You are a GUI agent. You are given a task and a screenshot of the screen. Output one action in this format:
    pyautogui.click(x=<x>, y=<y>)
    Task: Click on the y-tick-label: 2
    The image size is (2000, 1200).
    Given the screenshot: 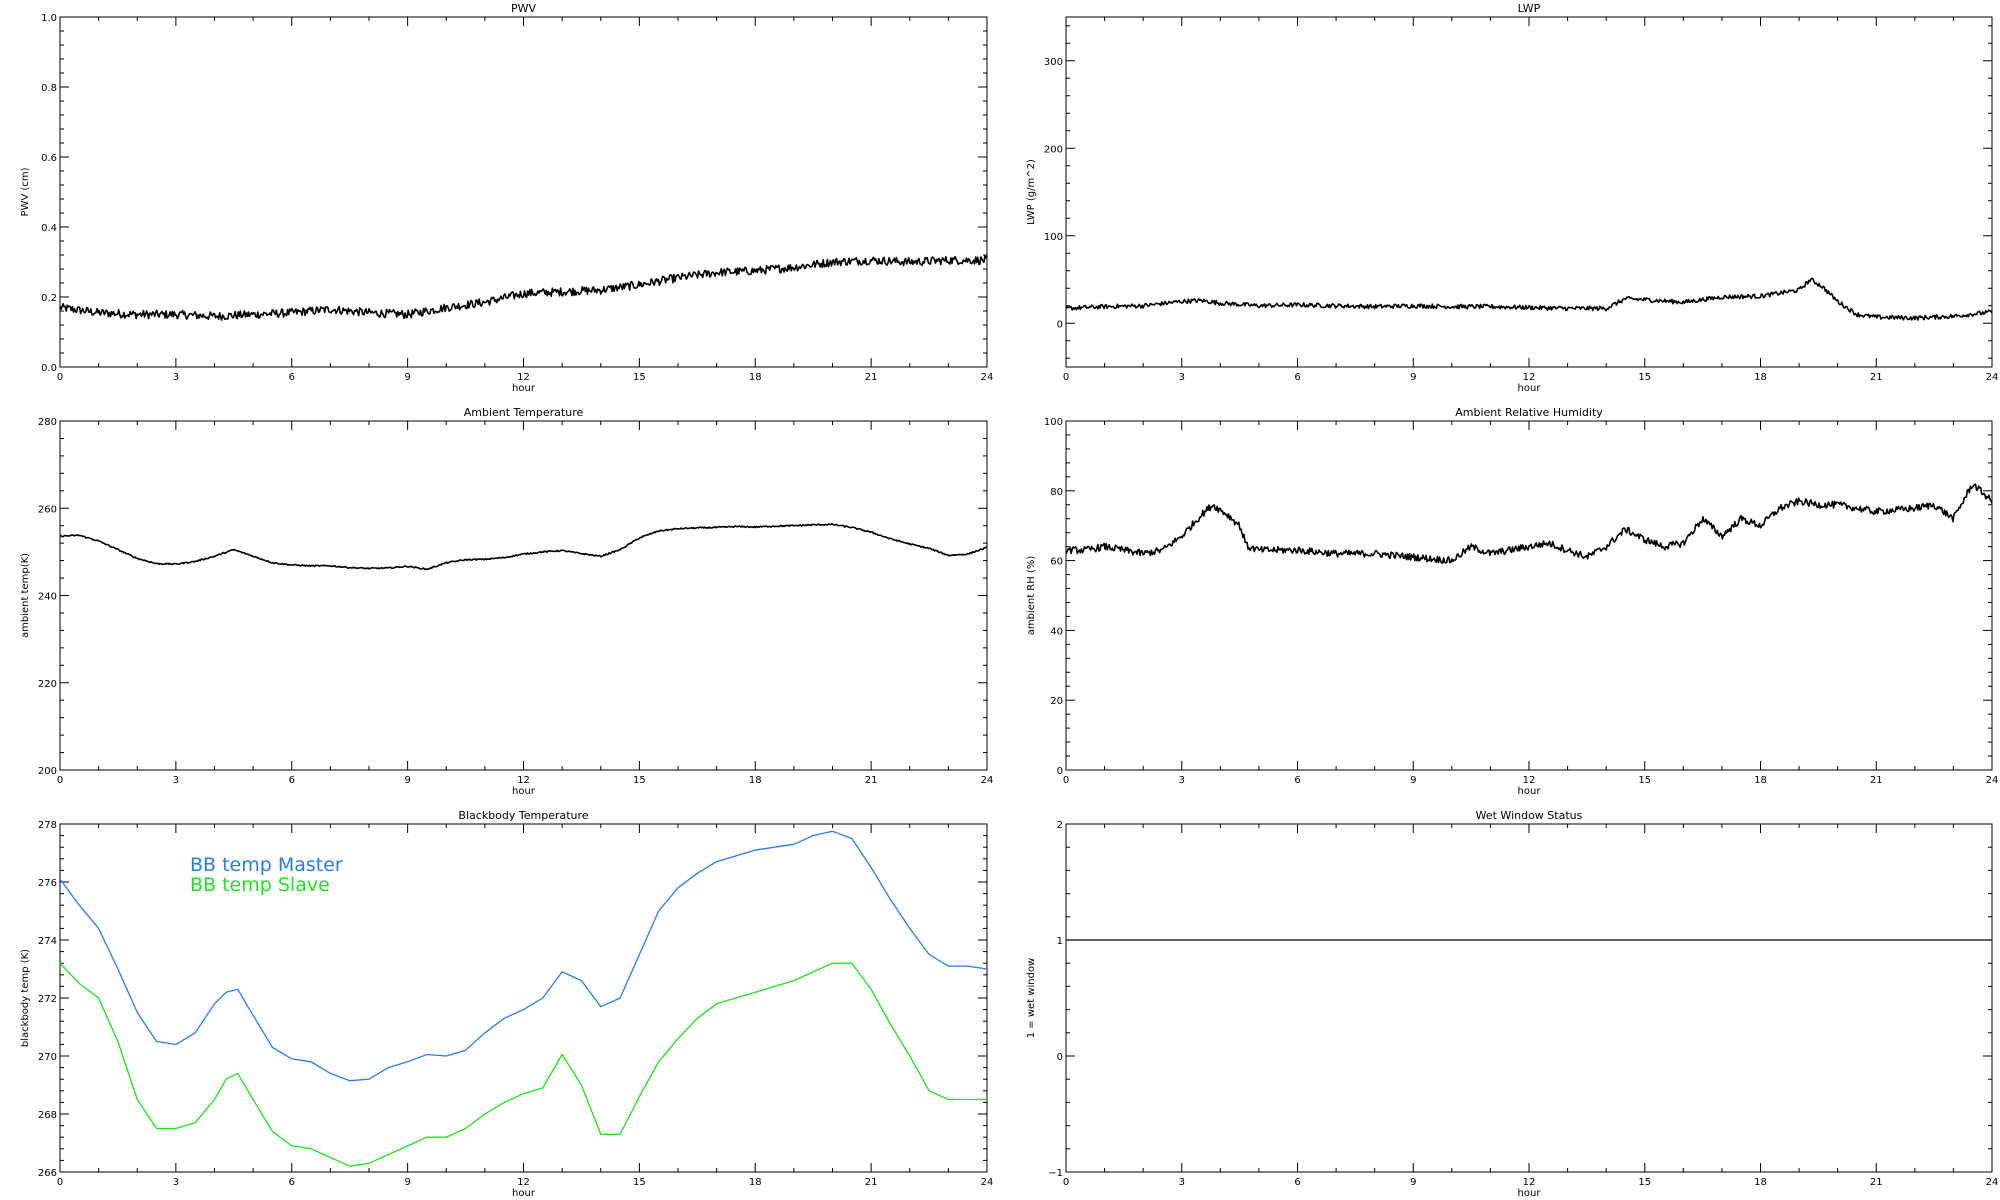 What is the action you would take?
    pyautogui.click(x=1060, y=825)
    